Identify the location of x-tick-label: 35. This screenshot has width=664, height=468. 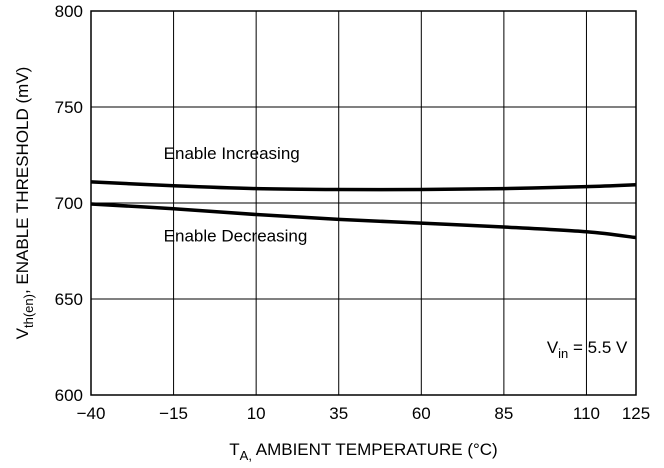
(338, 413).